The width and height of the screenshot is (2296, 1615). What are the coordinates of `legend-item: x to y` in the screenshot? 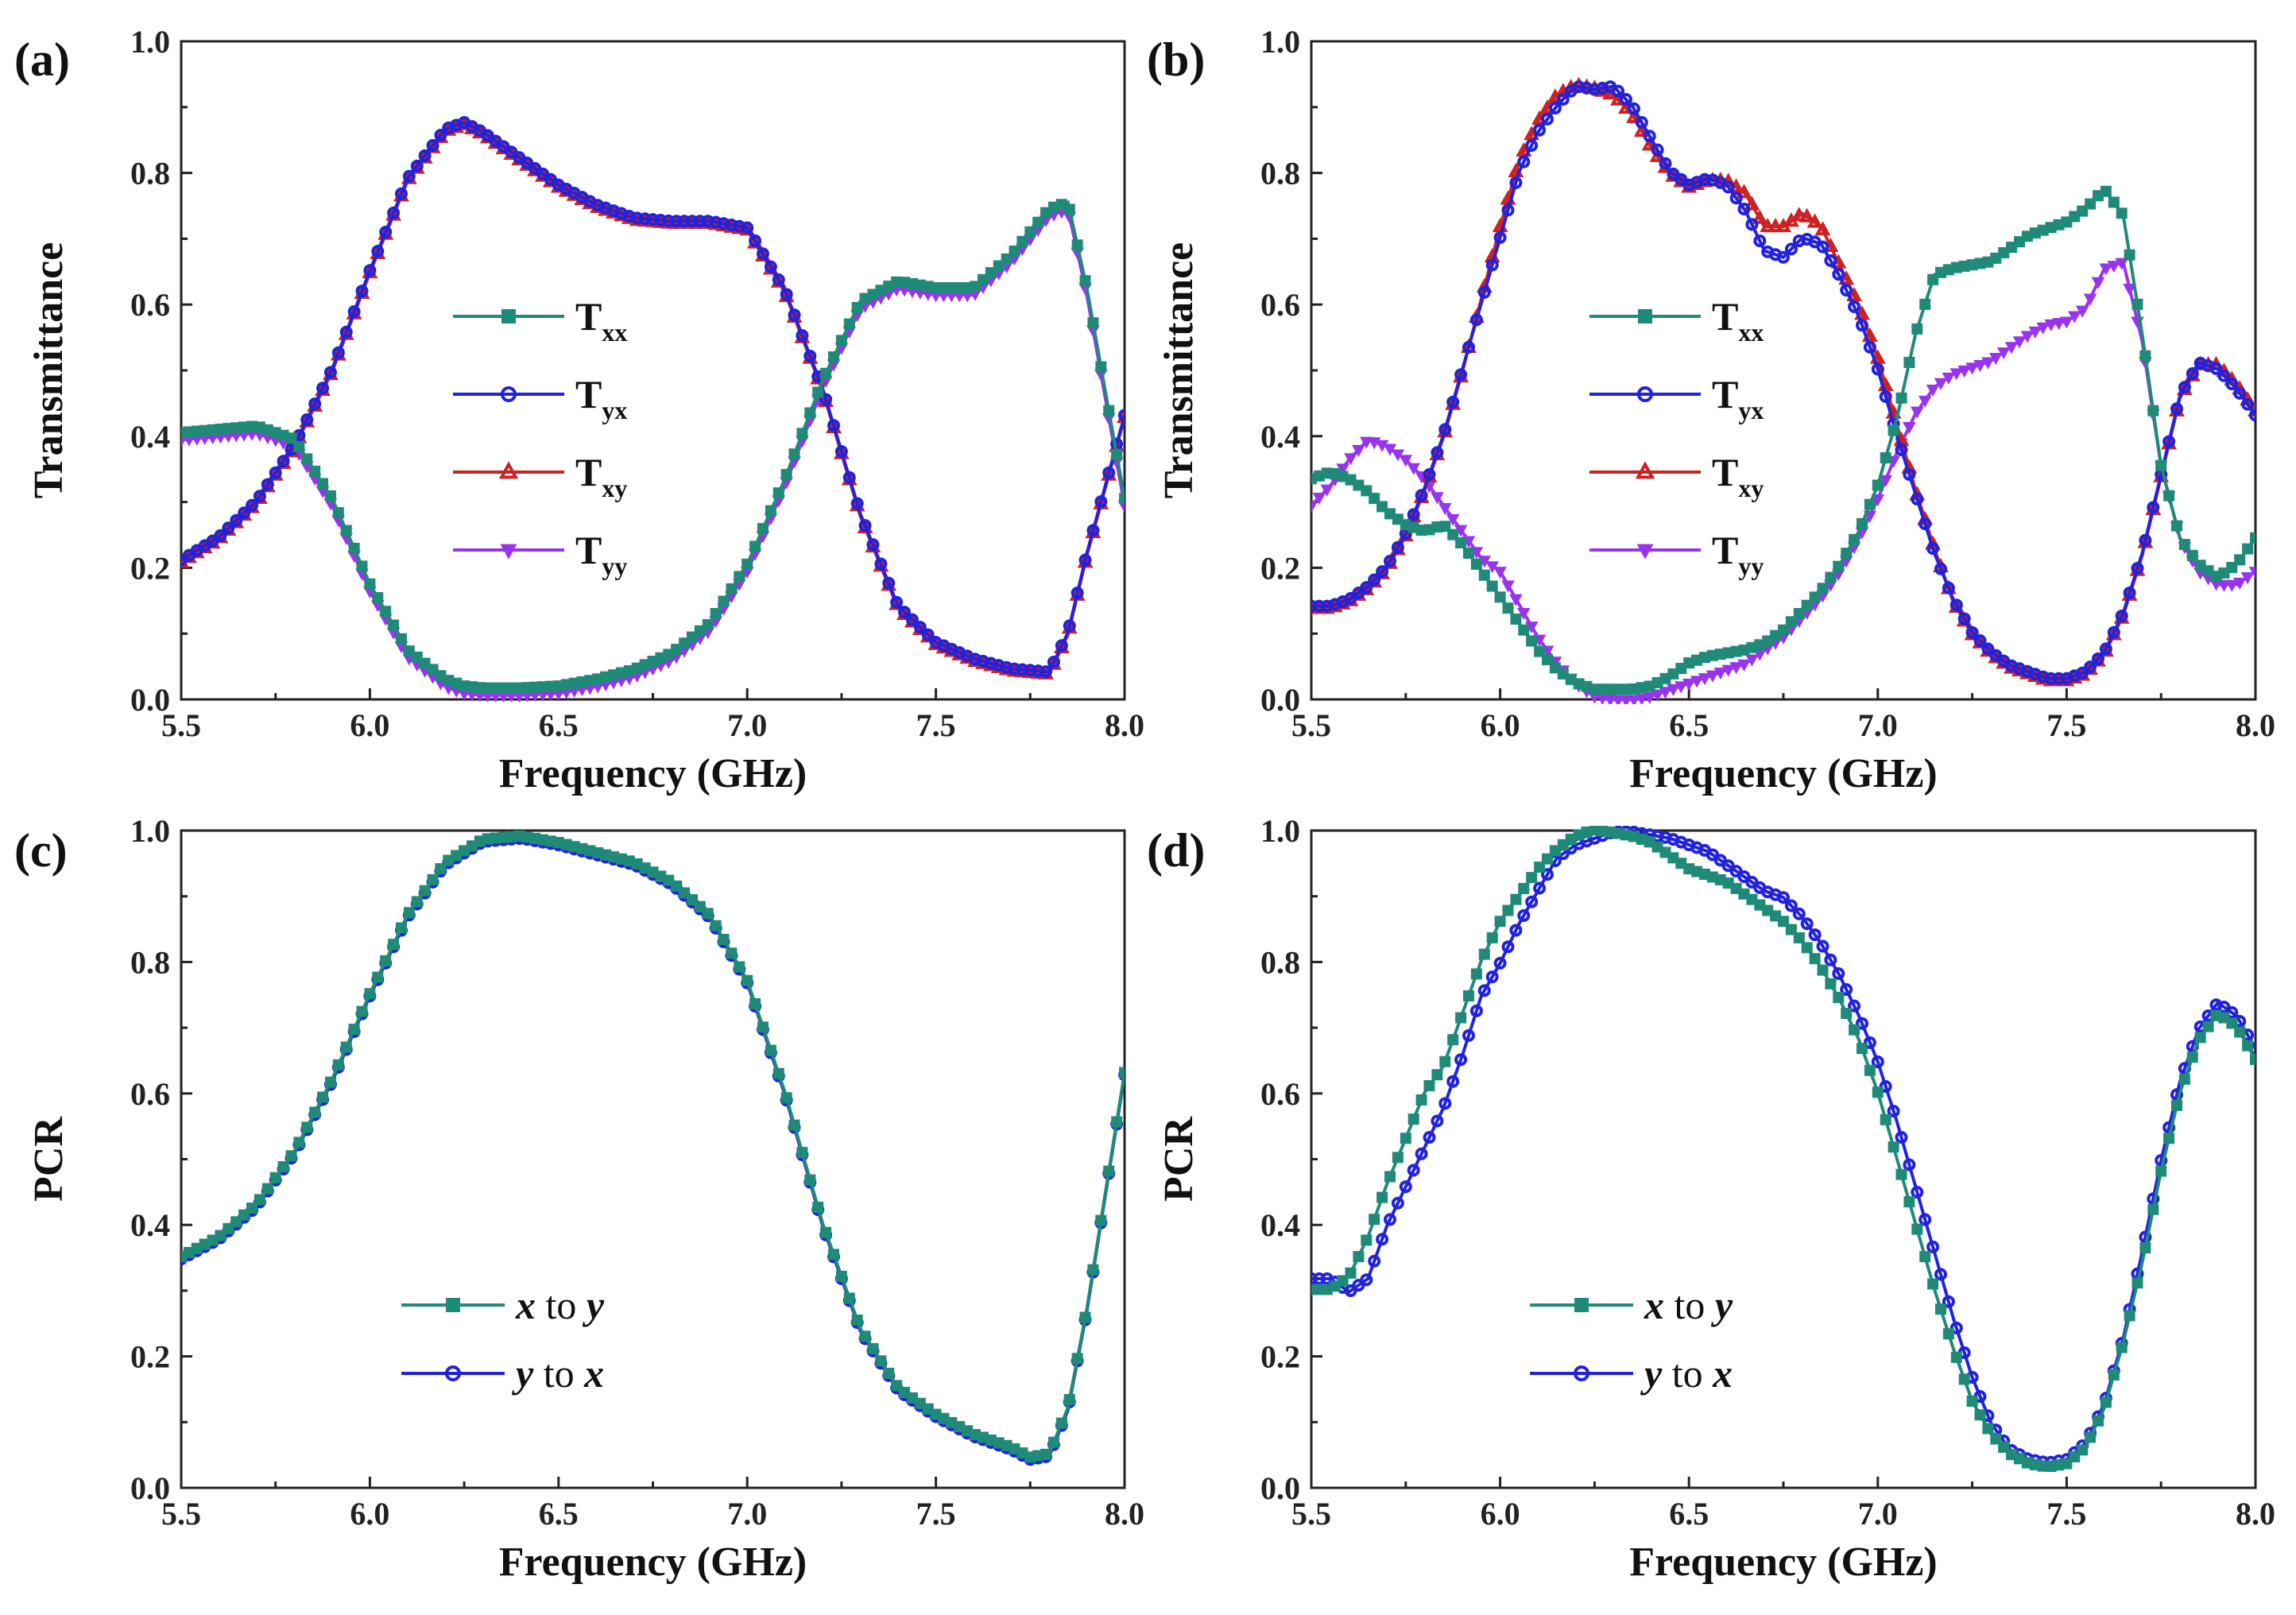 It's located at (1631, 1305).